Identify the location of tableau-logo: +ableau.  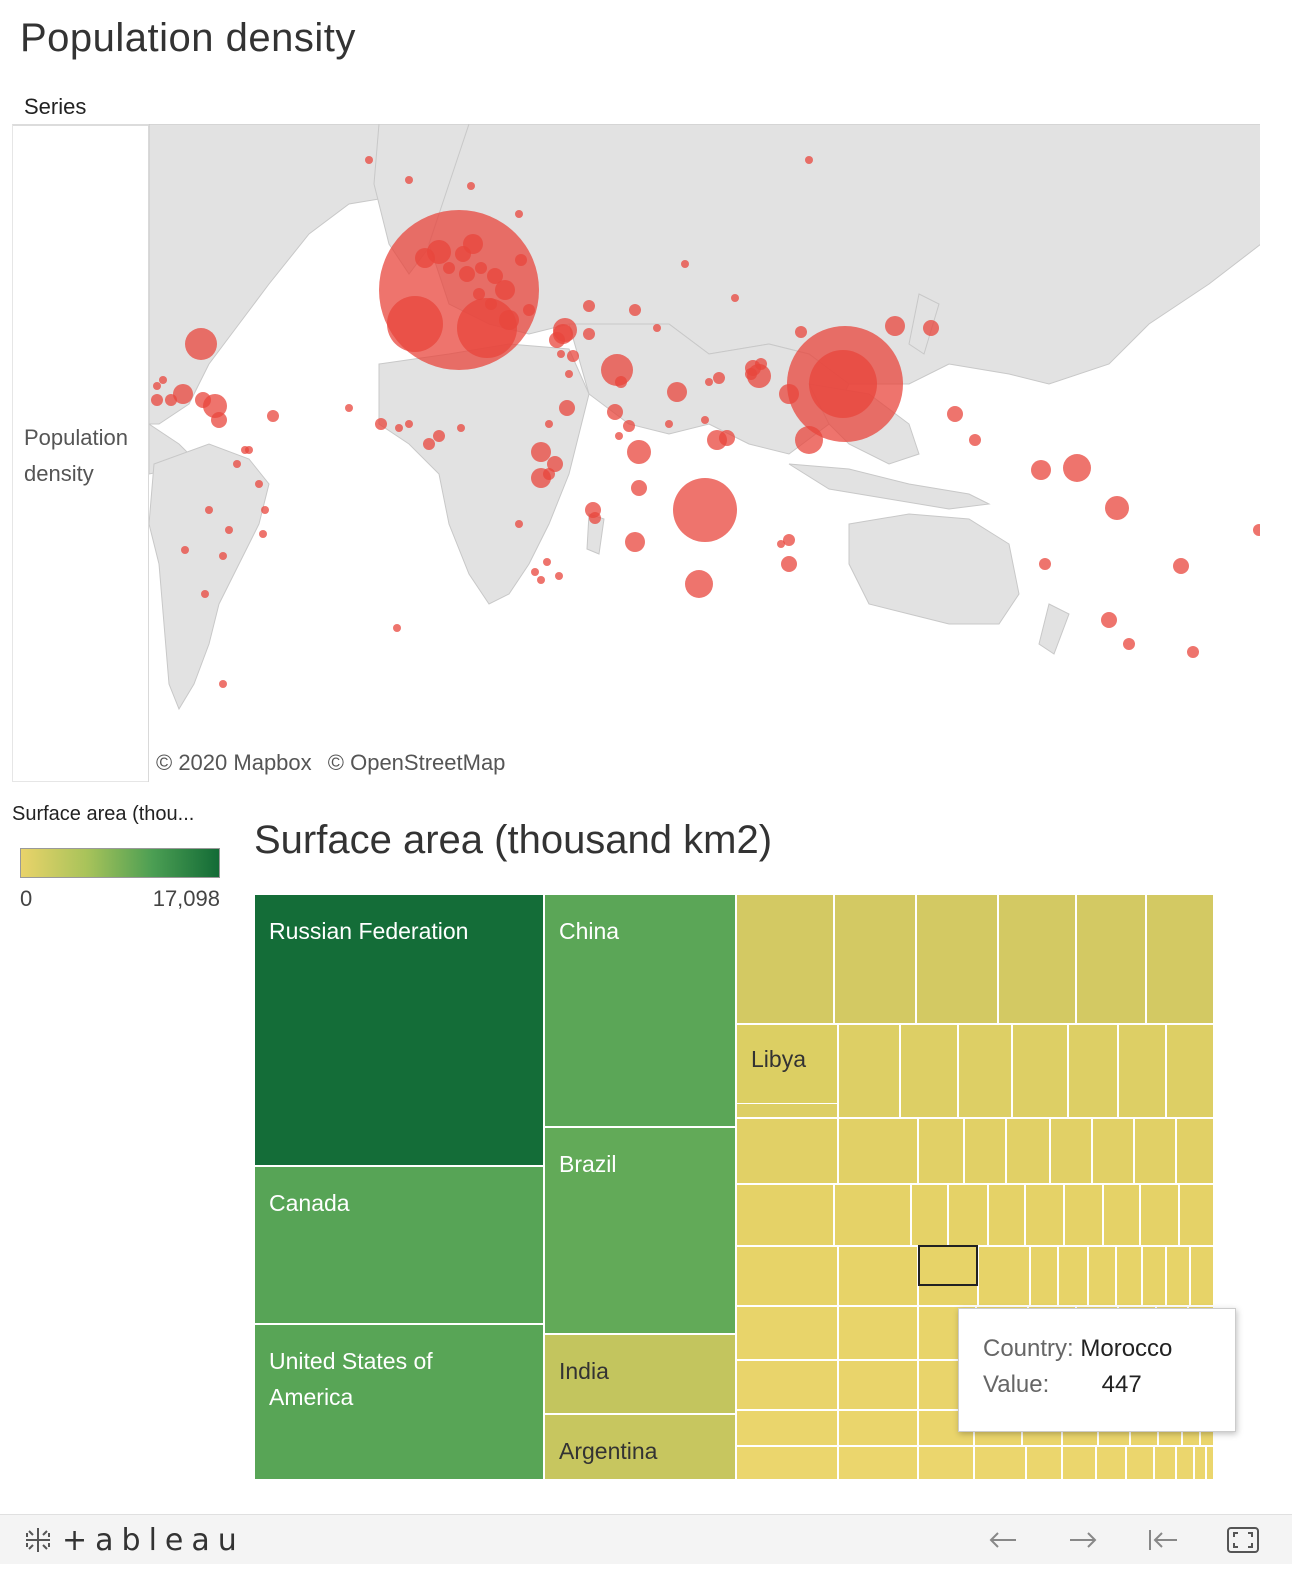
(133, 1540).